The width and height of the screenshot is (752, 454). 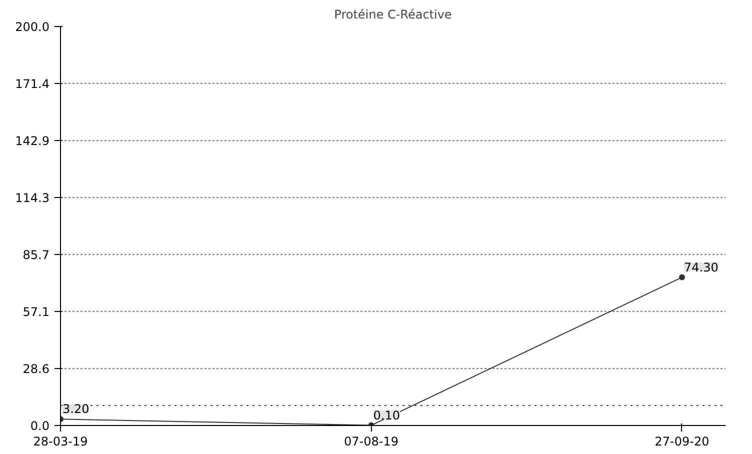 What do you see at coordinates (36, 255) in the screenshot?
I see `y-tick-label: 85.7` at bounding box center [36, 255].